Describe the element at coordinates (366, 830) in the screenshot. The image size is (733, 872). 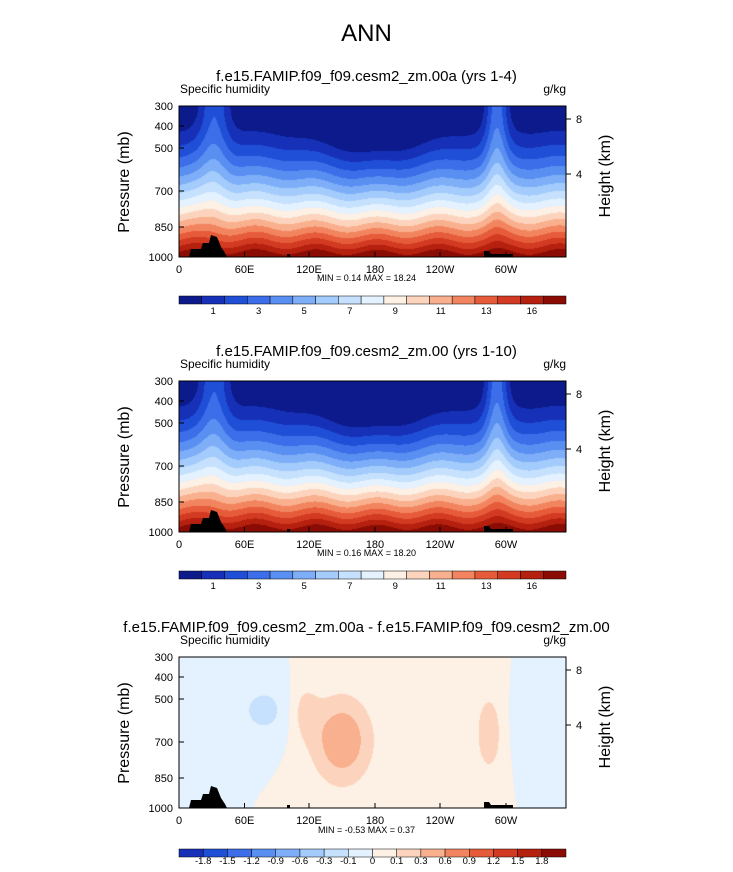
I see `min-max-label: MIN = -0.53 MAX = 0.37` at that location.